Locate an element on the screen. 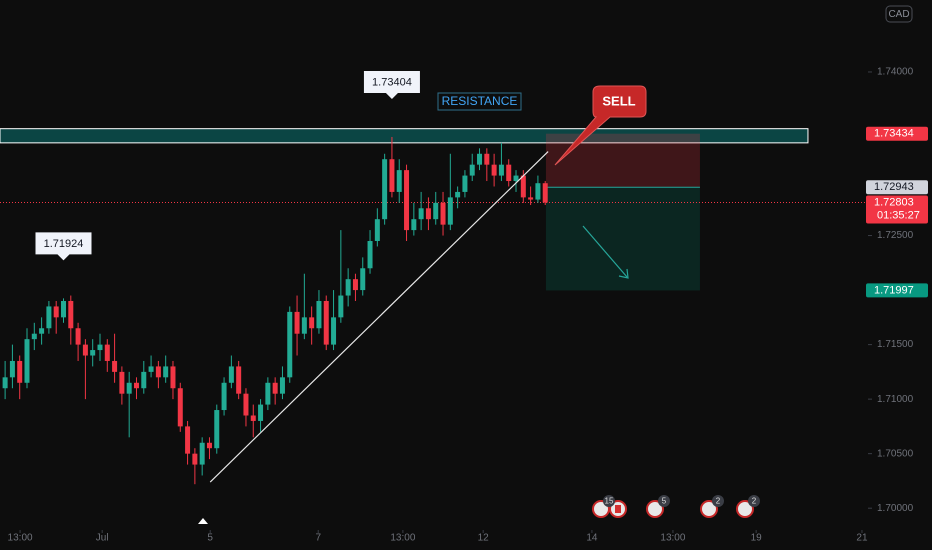 This screenshot has width=932, height=550. event-count: 5 is located at coordinates (664, 501).